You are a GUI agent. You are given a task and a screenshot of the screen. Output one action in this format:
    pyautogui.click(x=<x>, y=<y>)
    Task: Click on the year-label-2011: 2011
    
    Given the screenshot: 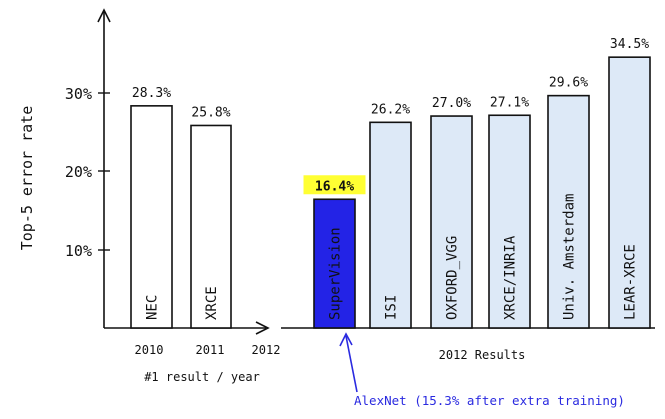 What is the action you would take?
    pyautogui.click(x=210, y=350)
    